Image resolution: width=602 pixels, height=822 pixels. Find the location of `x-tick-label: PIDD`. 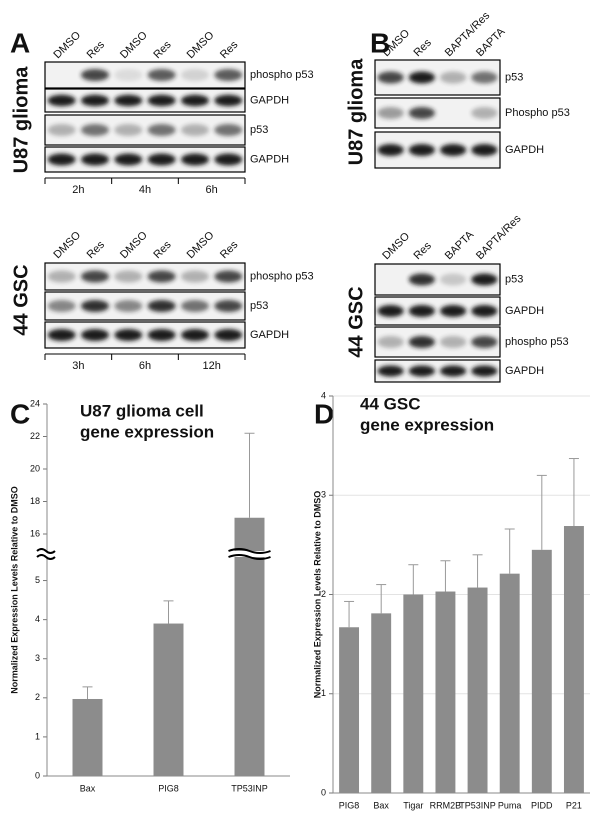

x-tick-label: PIDD is located at coordinates (542, 805).